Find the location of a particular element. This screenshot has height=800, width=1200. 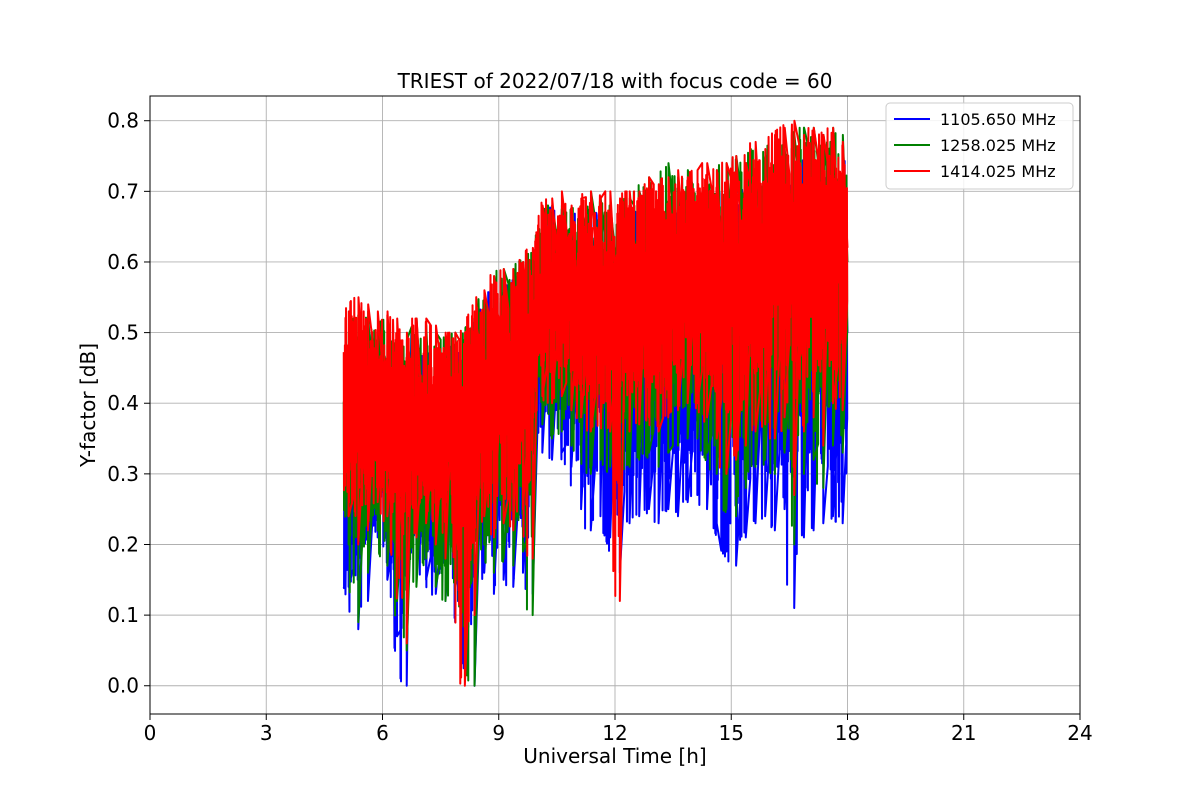

y-tick-label: 0.2 is located at coordinates (123, 544).